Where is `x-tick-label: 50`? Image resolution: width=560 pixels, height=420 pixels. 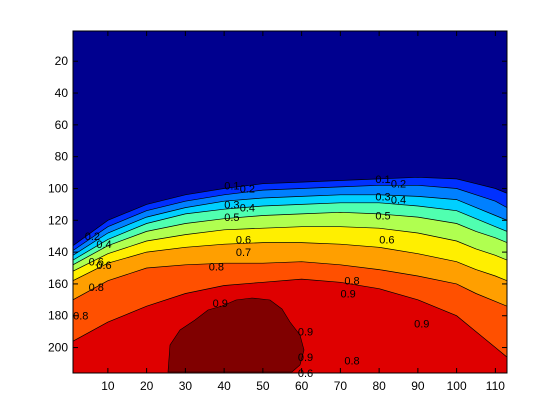
x-tick-label: 50 is located at coordinates (263, 386).